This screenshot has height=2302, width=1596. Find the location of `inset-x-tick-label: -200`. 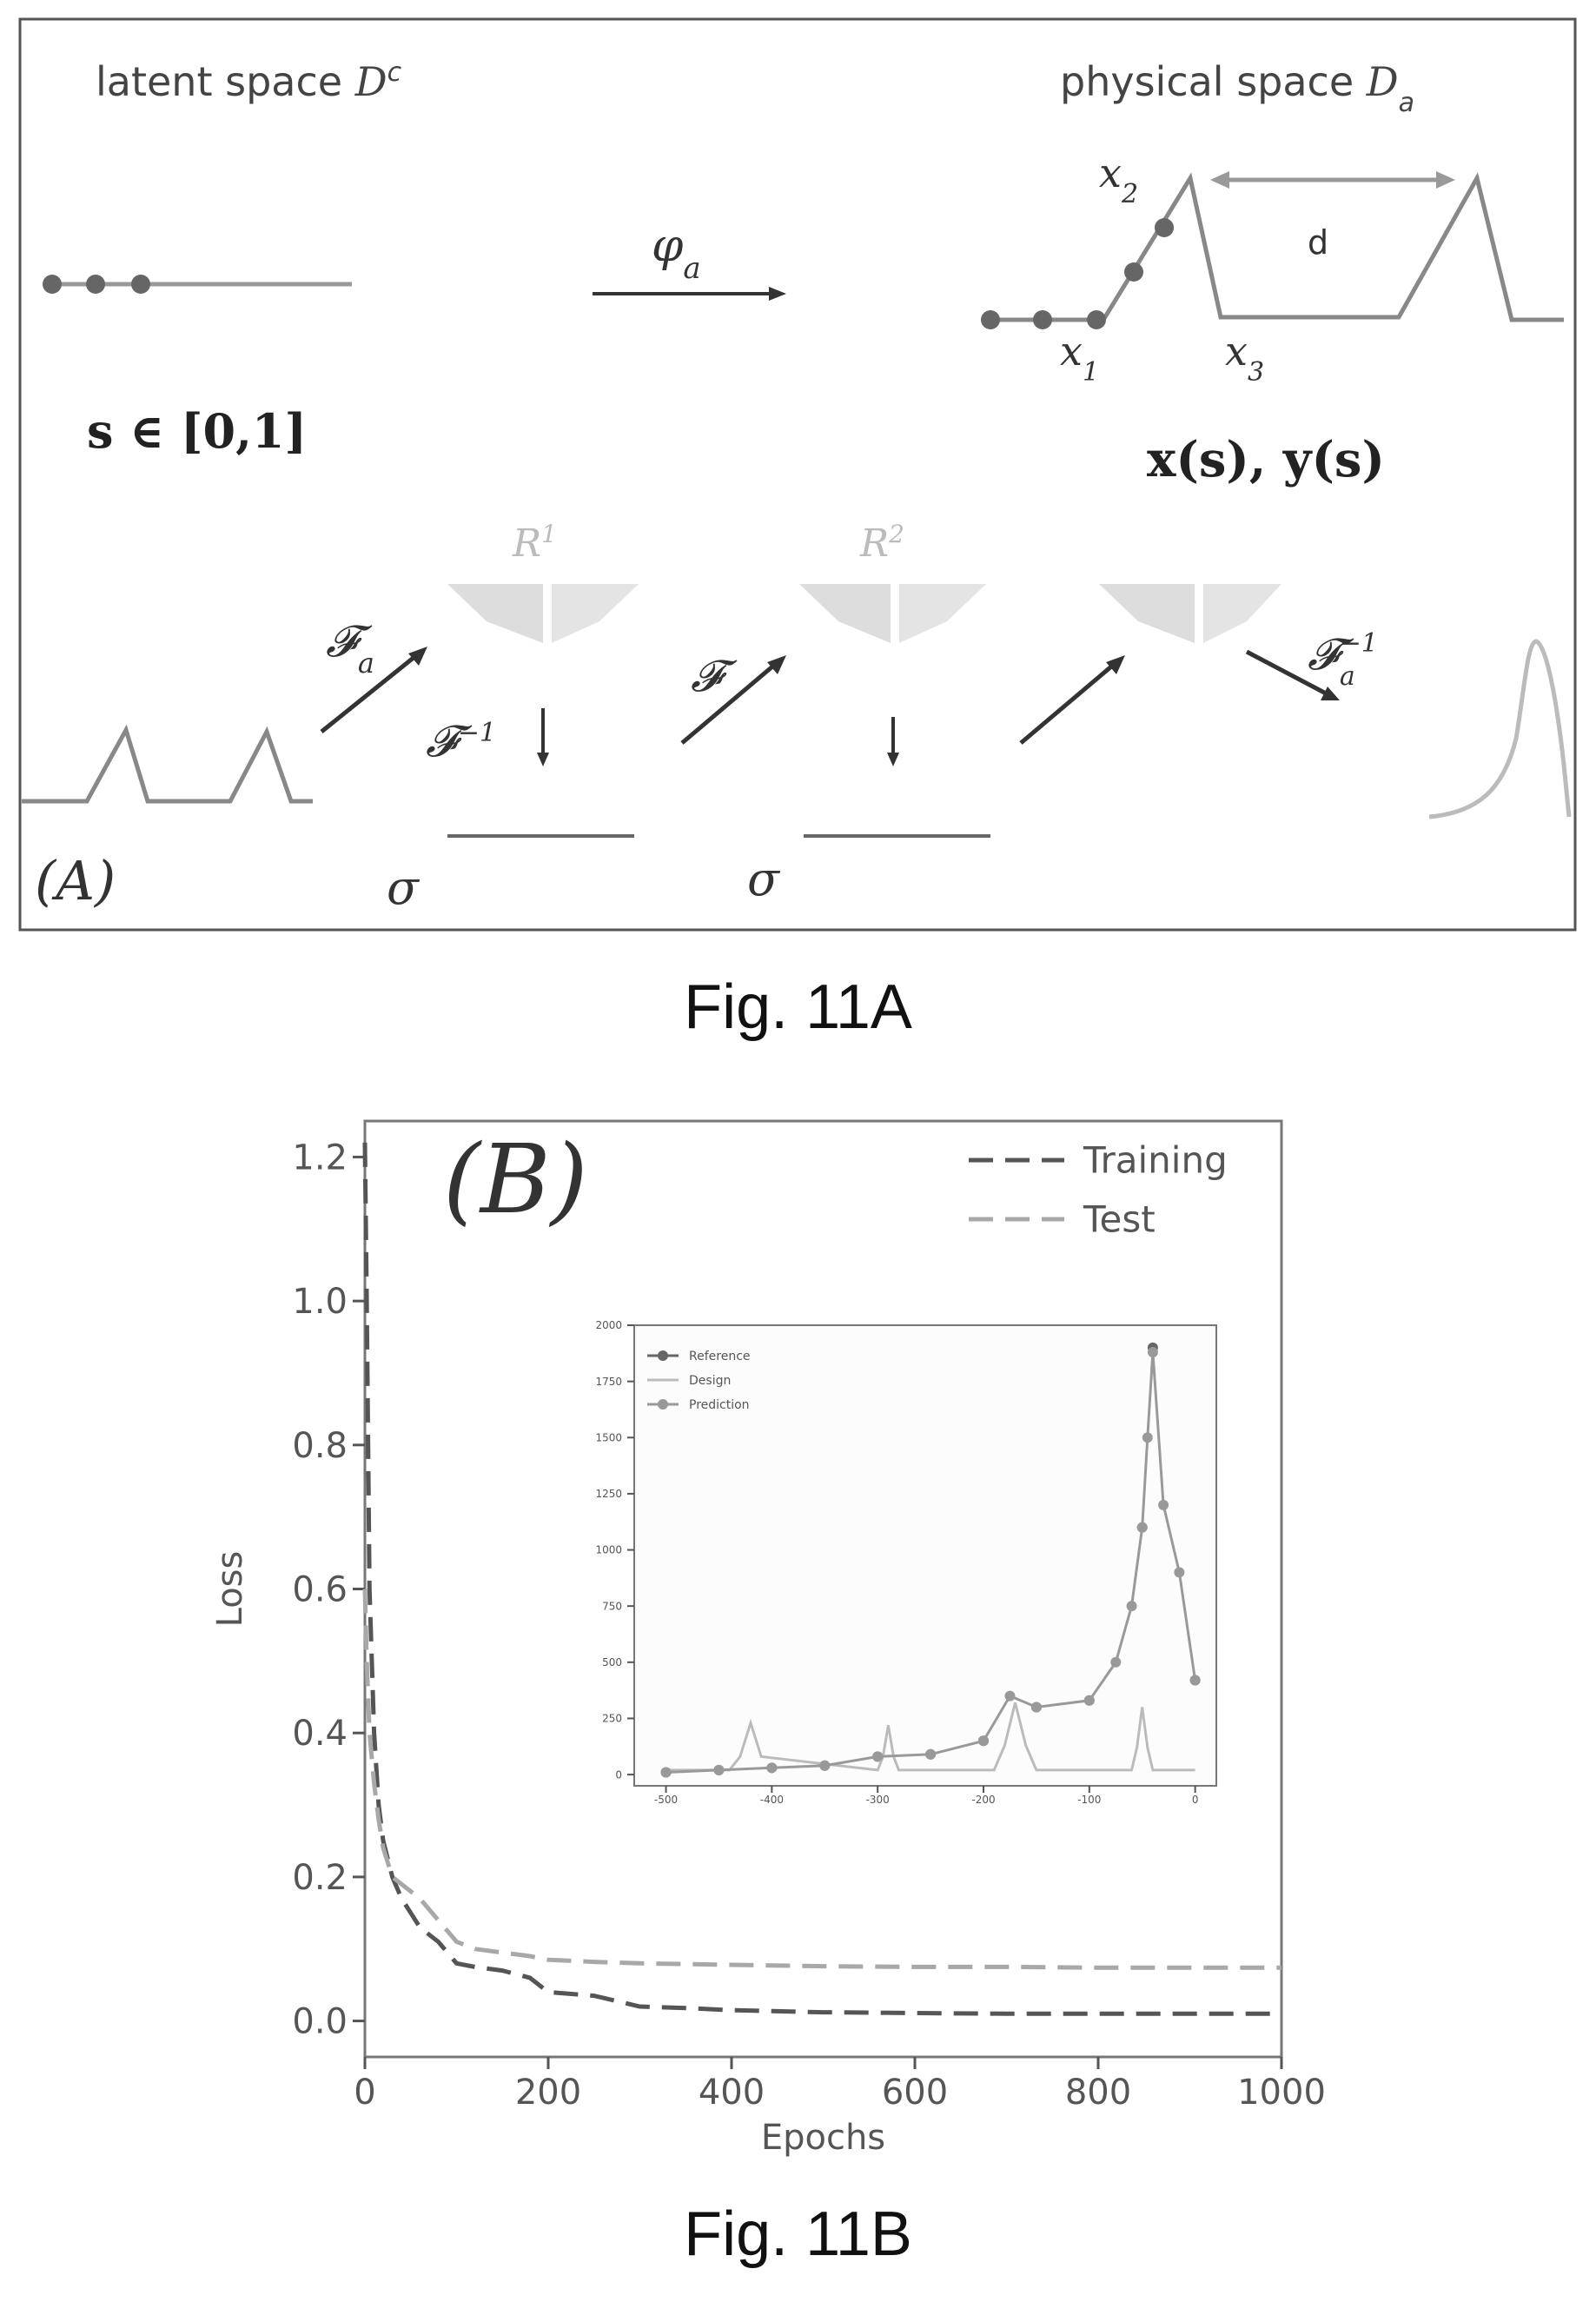

inset-x-tick-label: -200 is located at coordinates (983, 1800).